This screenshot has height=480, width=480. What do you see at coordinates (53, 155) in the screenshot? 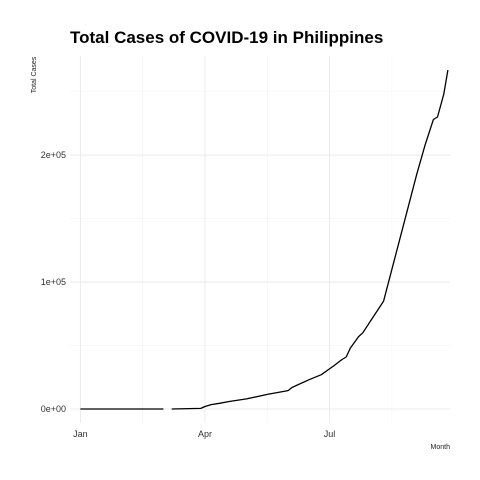
I see `y-tick-label: 2e+05` at bounding box center [53, 155].